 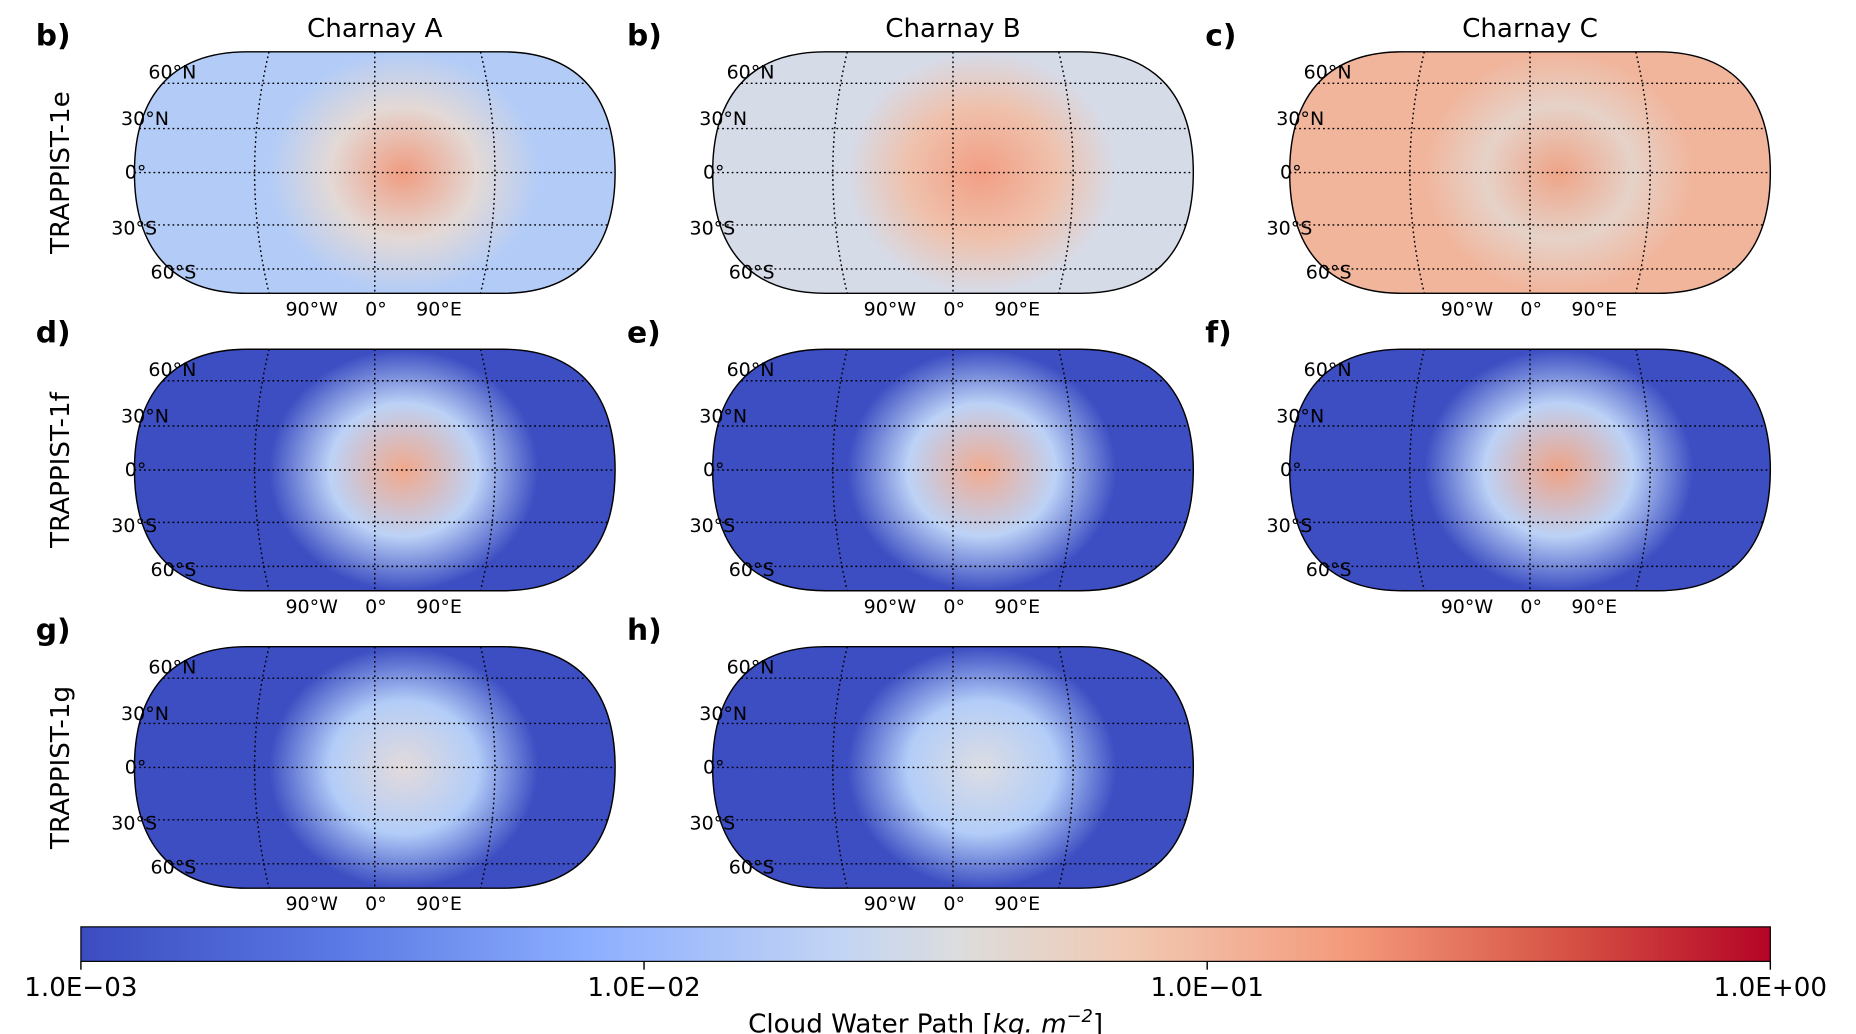 What do you see at coordinates (1220, 35) in the screenshot?
I see `panel-letter: c)` at bounding box center [1220, 35].